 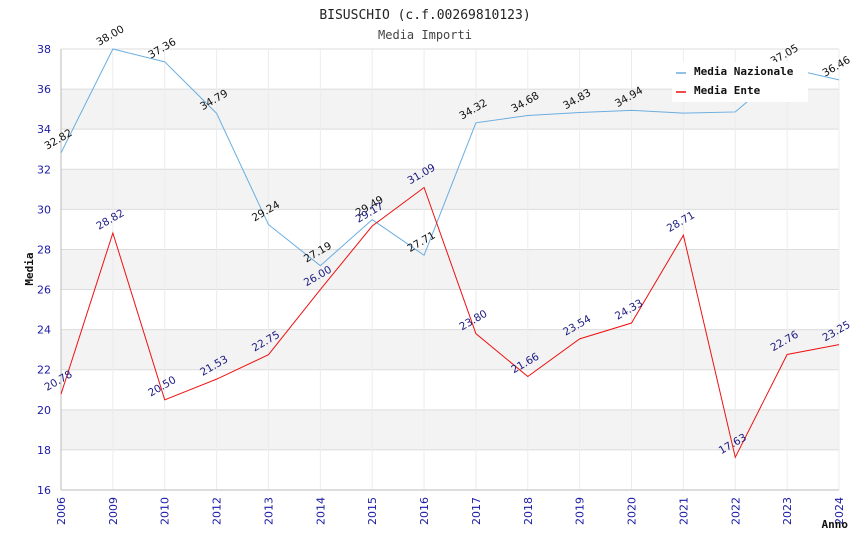 What do you see at coordinates (44, 450) in the screenshot?
I see `y-tick-label: 18` at bounding box center [44, 450].